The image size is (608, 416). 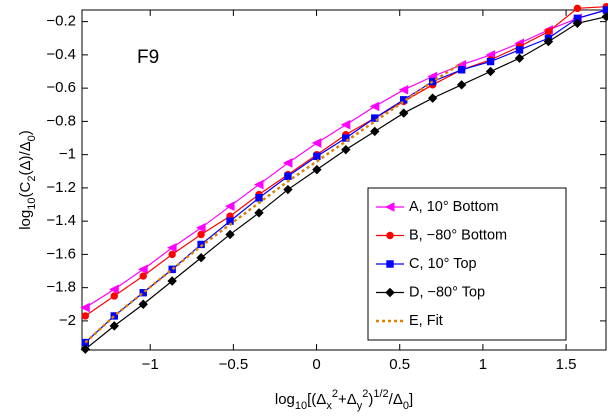 What do you see at coordinates (399, 364) in the screenshot?
I see `x-tick-label: 0.5` at bounding box center [399, 364].